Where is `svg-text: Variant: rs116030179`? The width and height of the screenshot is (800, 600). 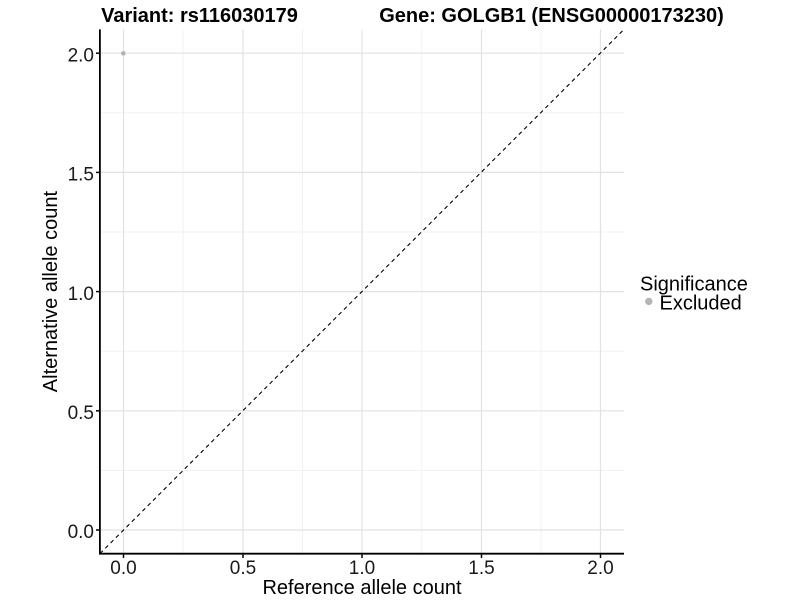 svg-text: Variant: rs116030179 is located at coordinates (199, 16).